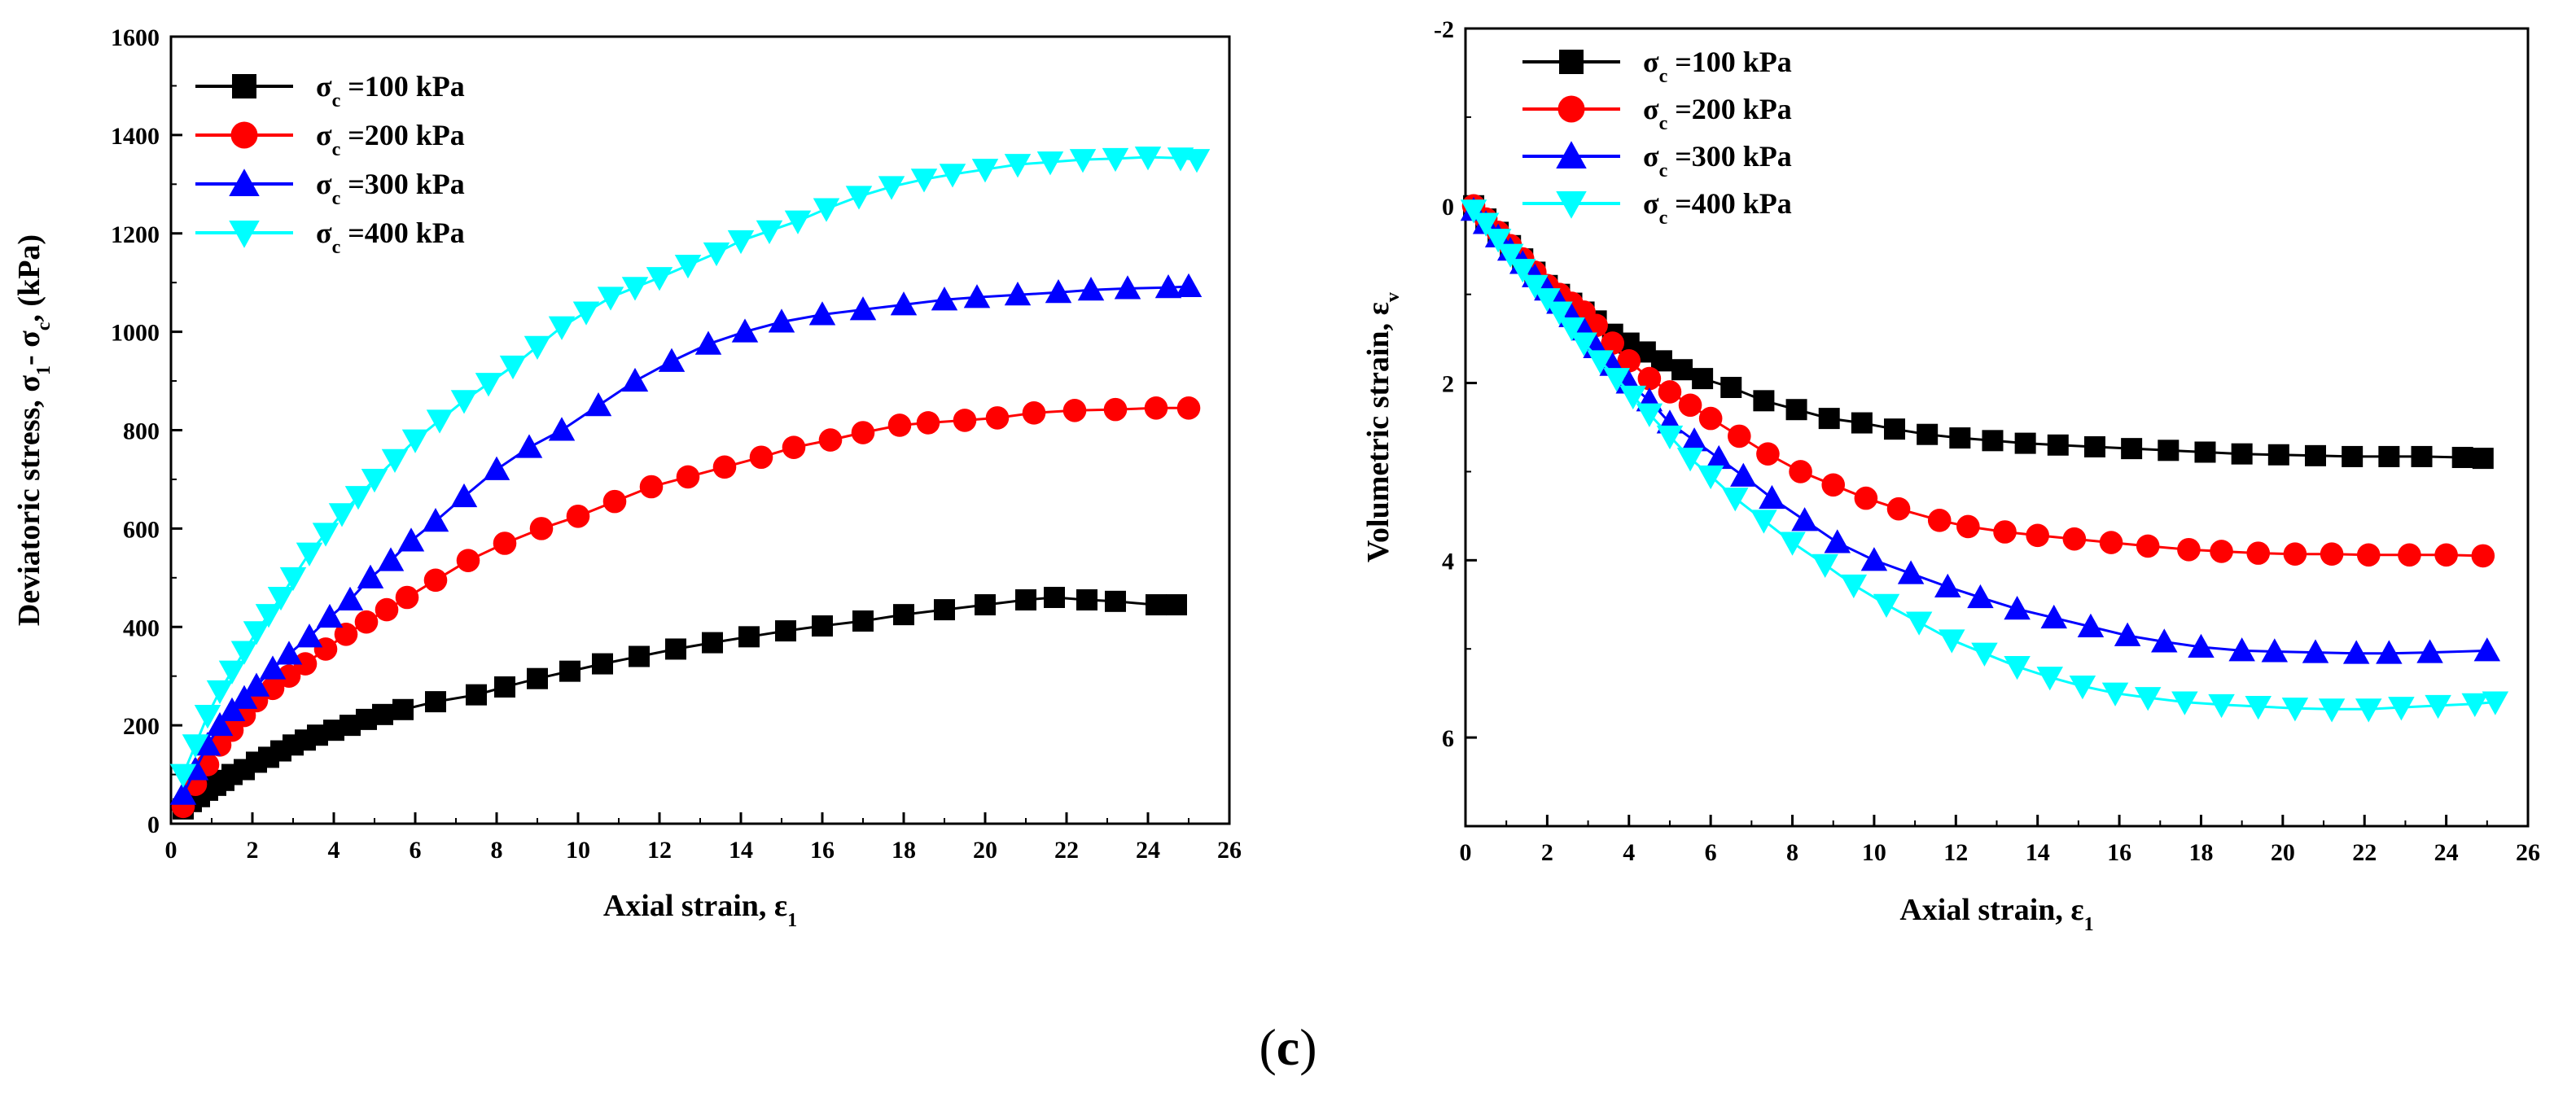 The height and width of the screenshot is (1098, 2576). I want to click on y-tick-label: 1400, so click(135, 136).